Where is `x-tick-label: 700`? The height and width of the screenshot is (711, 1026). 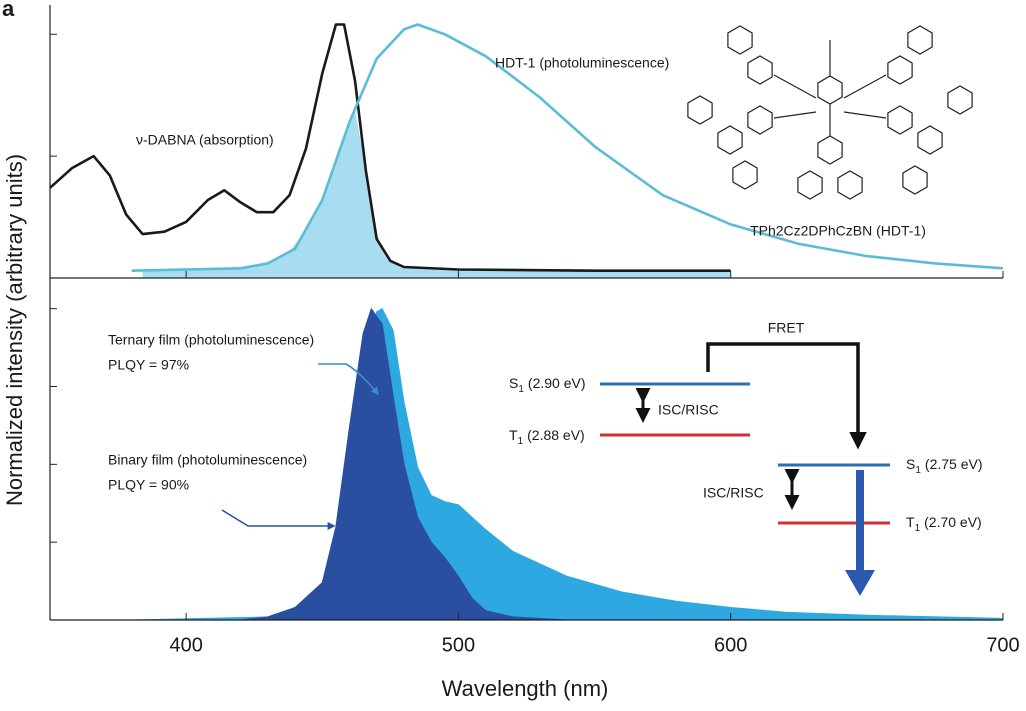
x-tick-label: 700 is located at coordinates (1002, 645).